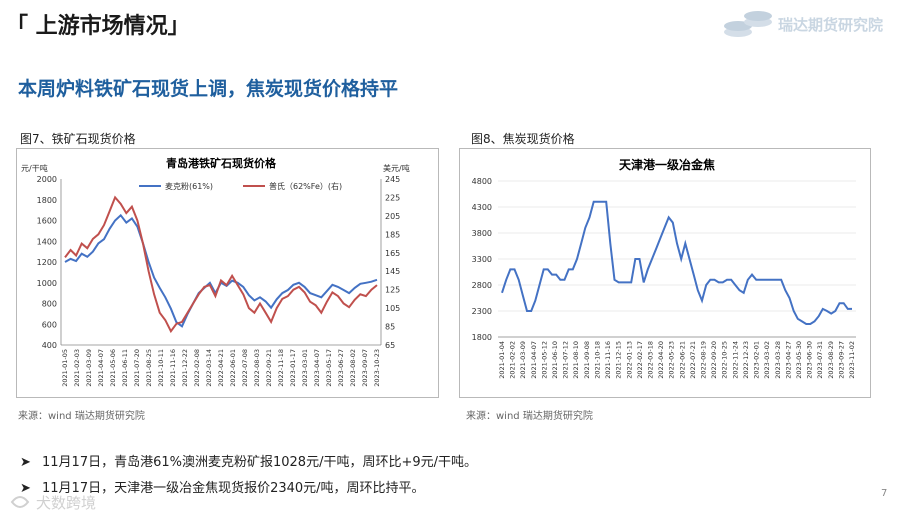 This screenshot has height=518, width=900. Describe the element at coordinates (221, 163) in the screenshot. I see `chart-title: 青岛港铁矿石现货价格` at that location.